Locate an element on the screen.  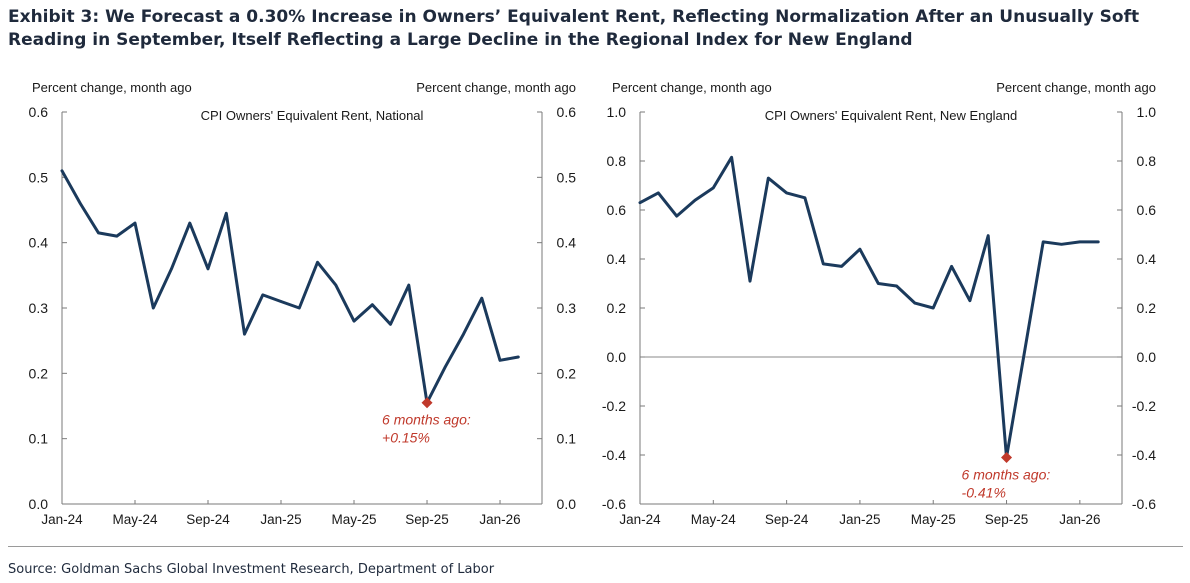
national-left-tick-label: 0.1 is located at coordinates (39, 439).